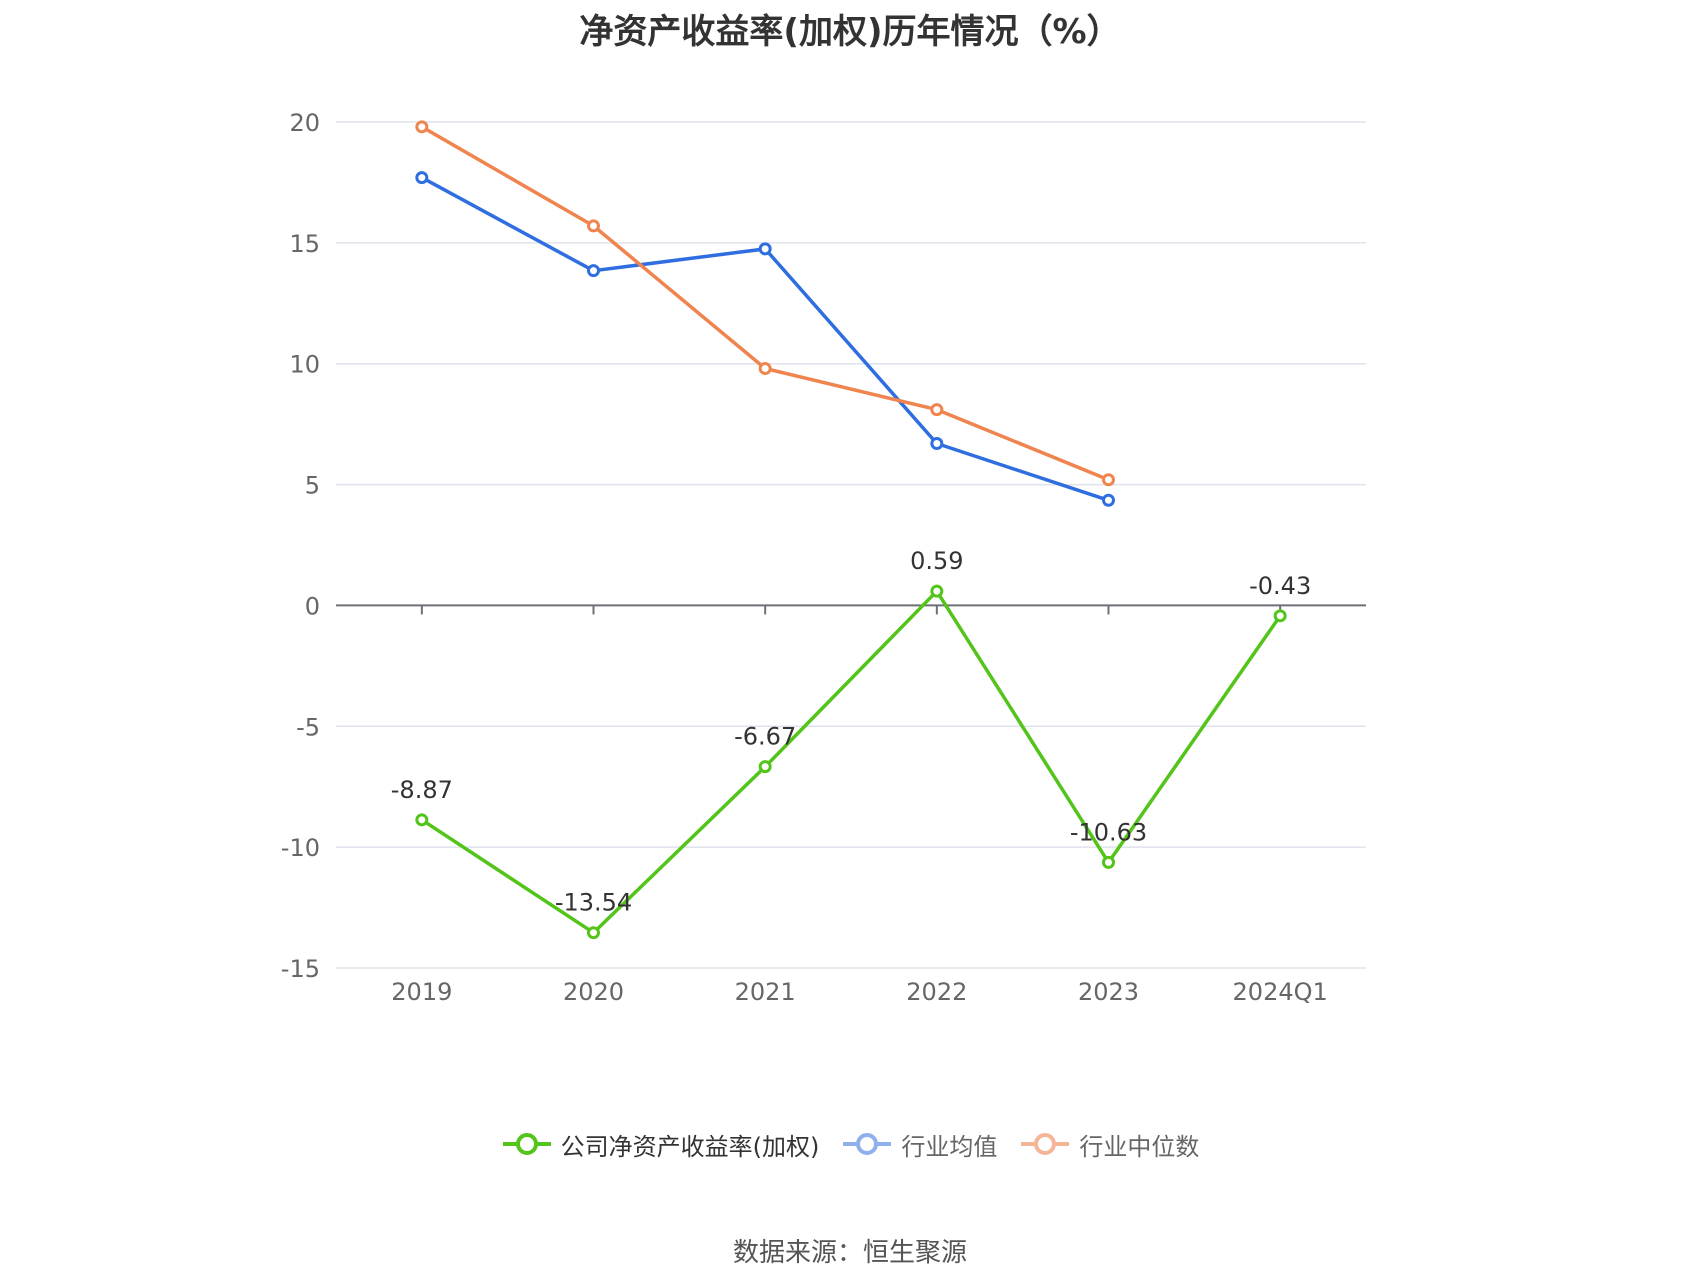 The image size is (1700, 1274). What do you see at coordinates (936, 561) in the screenshot?
I see `data-label: 0.59` at bounding box center [936, 561].